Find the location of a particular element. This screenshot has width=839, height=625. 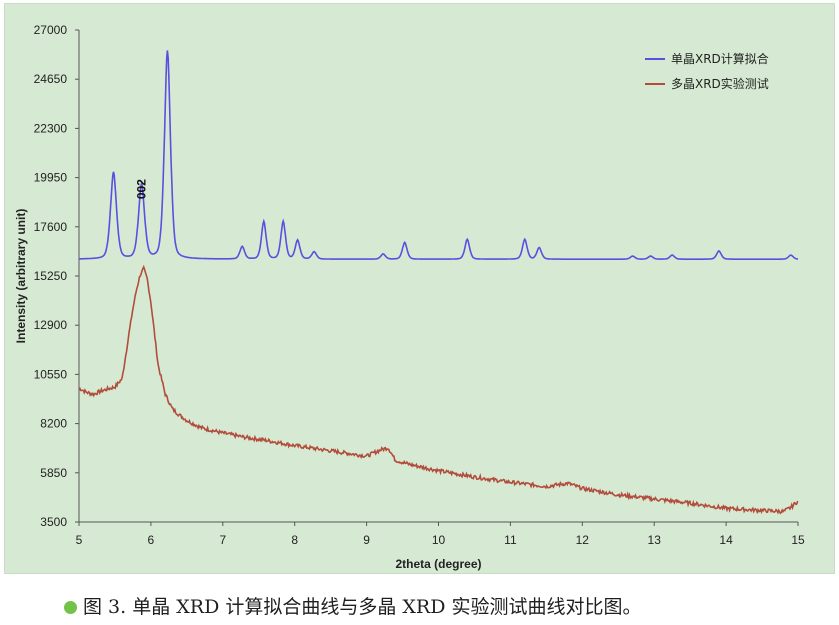

x-tick-label: 11 is located at coordinates (510, 540).